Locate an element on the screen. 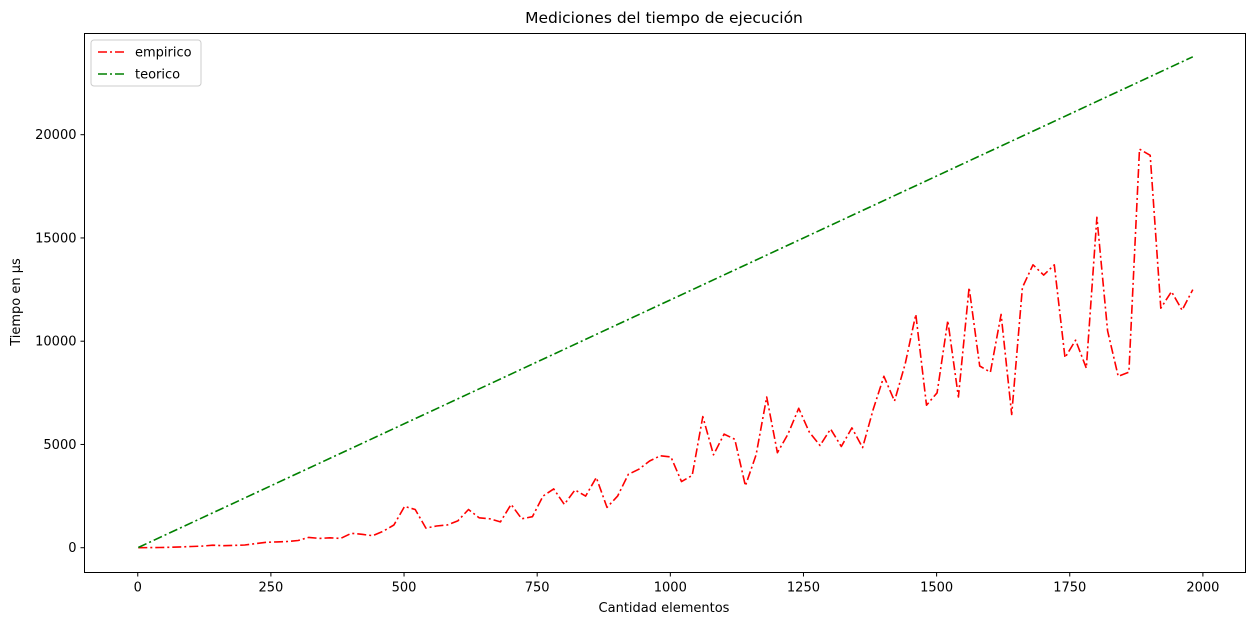 The width and height of the screenshot is (1255, 625). x-tick-label: 500 is located at coordinates (404, 588).